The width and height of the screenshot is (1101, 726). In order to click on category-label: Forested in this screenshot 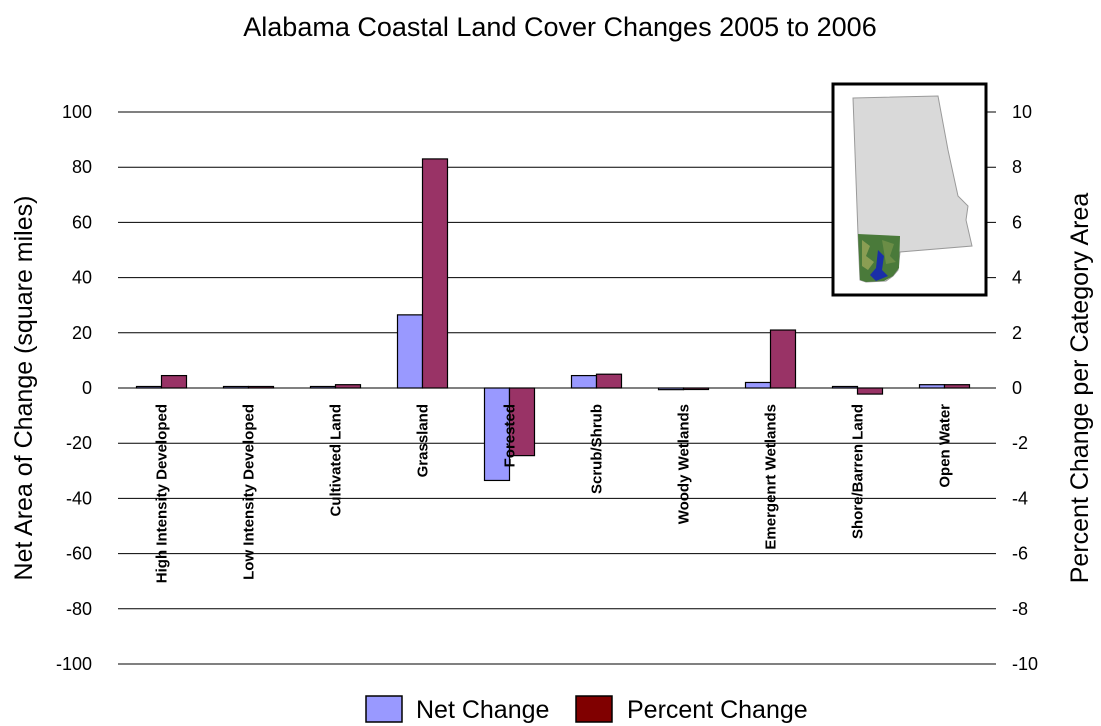, I will do `click(510, 435)`.